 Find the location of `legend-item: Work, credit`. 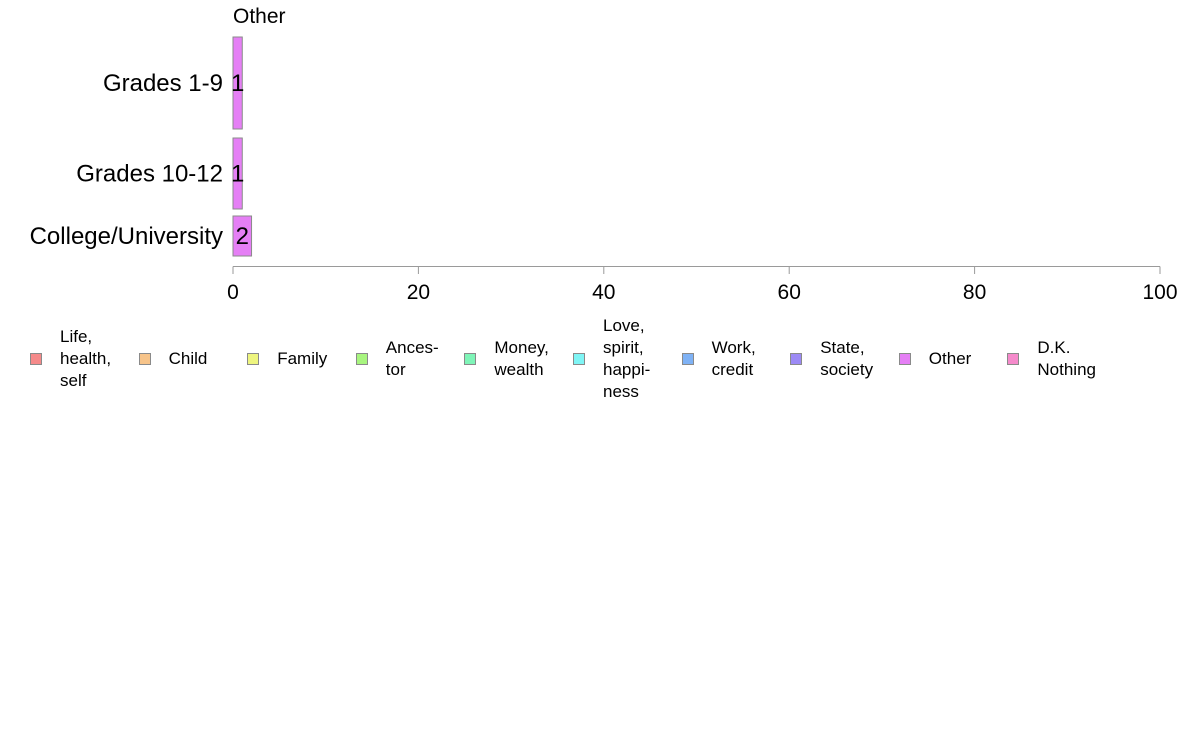

legend-item: Work, credit is located at coordinates (718, 359).